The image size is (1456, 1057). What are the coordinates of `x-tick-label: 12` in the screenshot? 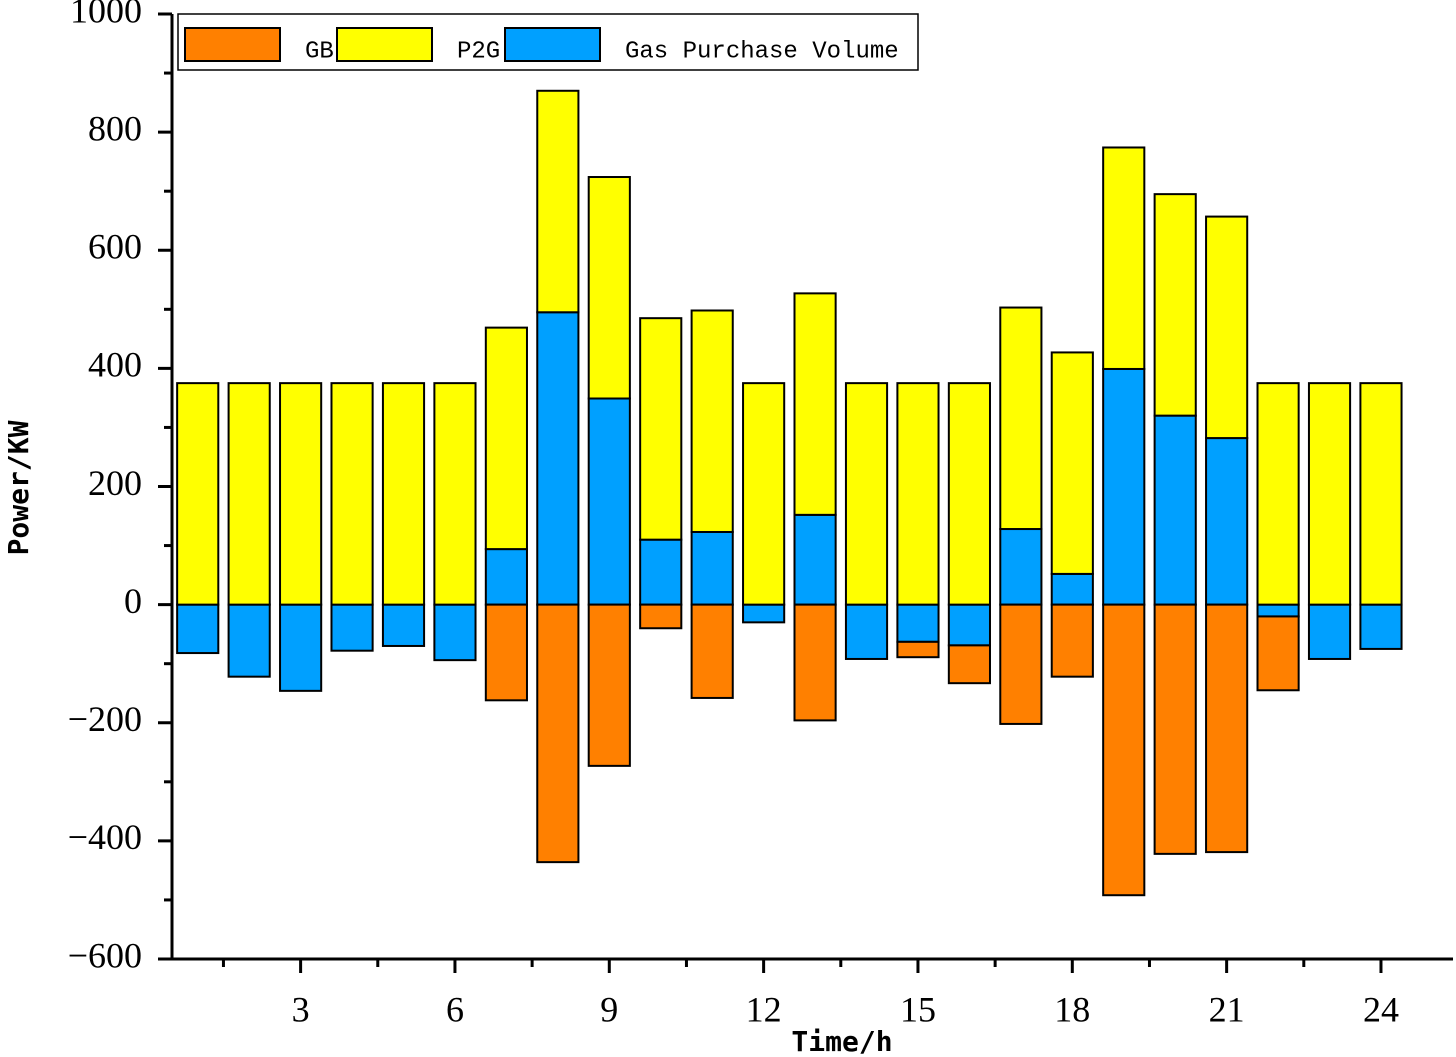 It's located at (764, 1009).